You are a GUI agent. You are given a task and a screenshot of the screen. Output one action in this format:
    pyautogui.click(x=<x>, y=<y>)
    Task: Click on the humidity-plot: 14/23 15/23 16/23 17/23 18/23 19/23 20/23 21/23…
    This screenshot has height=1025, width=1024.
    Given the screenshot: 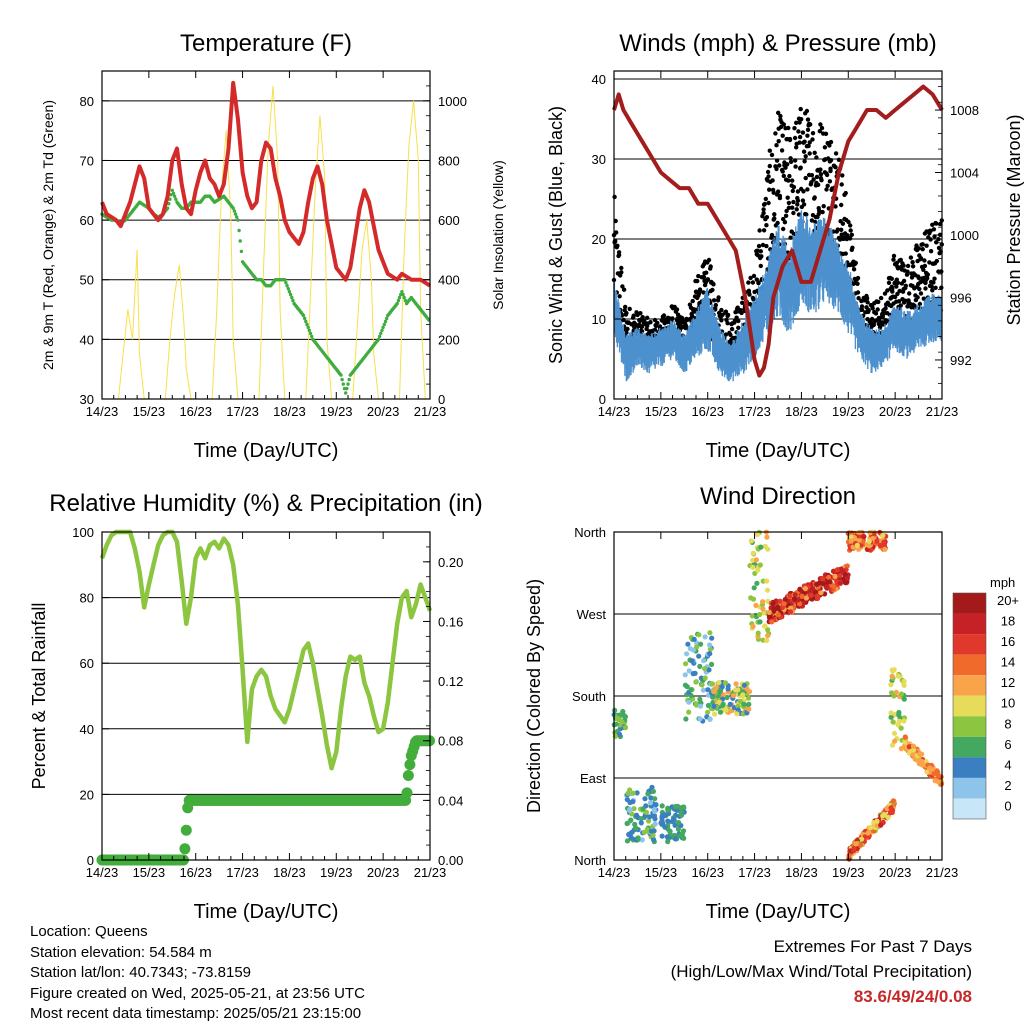 What is the action you would take?
    pyautogui.click(x=267, y=702)
    